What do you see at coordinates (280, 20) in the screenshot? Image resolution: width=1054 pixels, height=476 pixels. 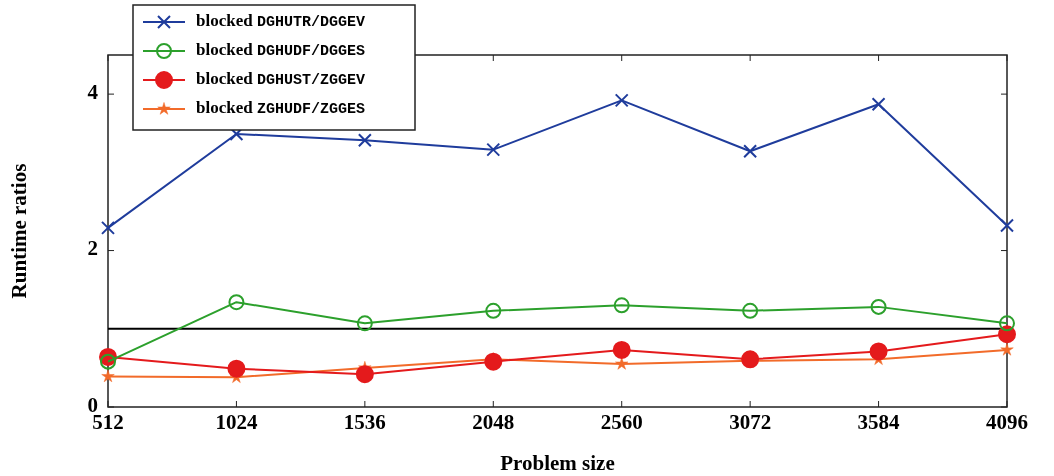 I see `legend-label: blocked DGHUTR/DGGEV` at bounding box center [280, 20].